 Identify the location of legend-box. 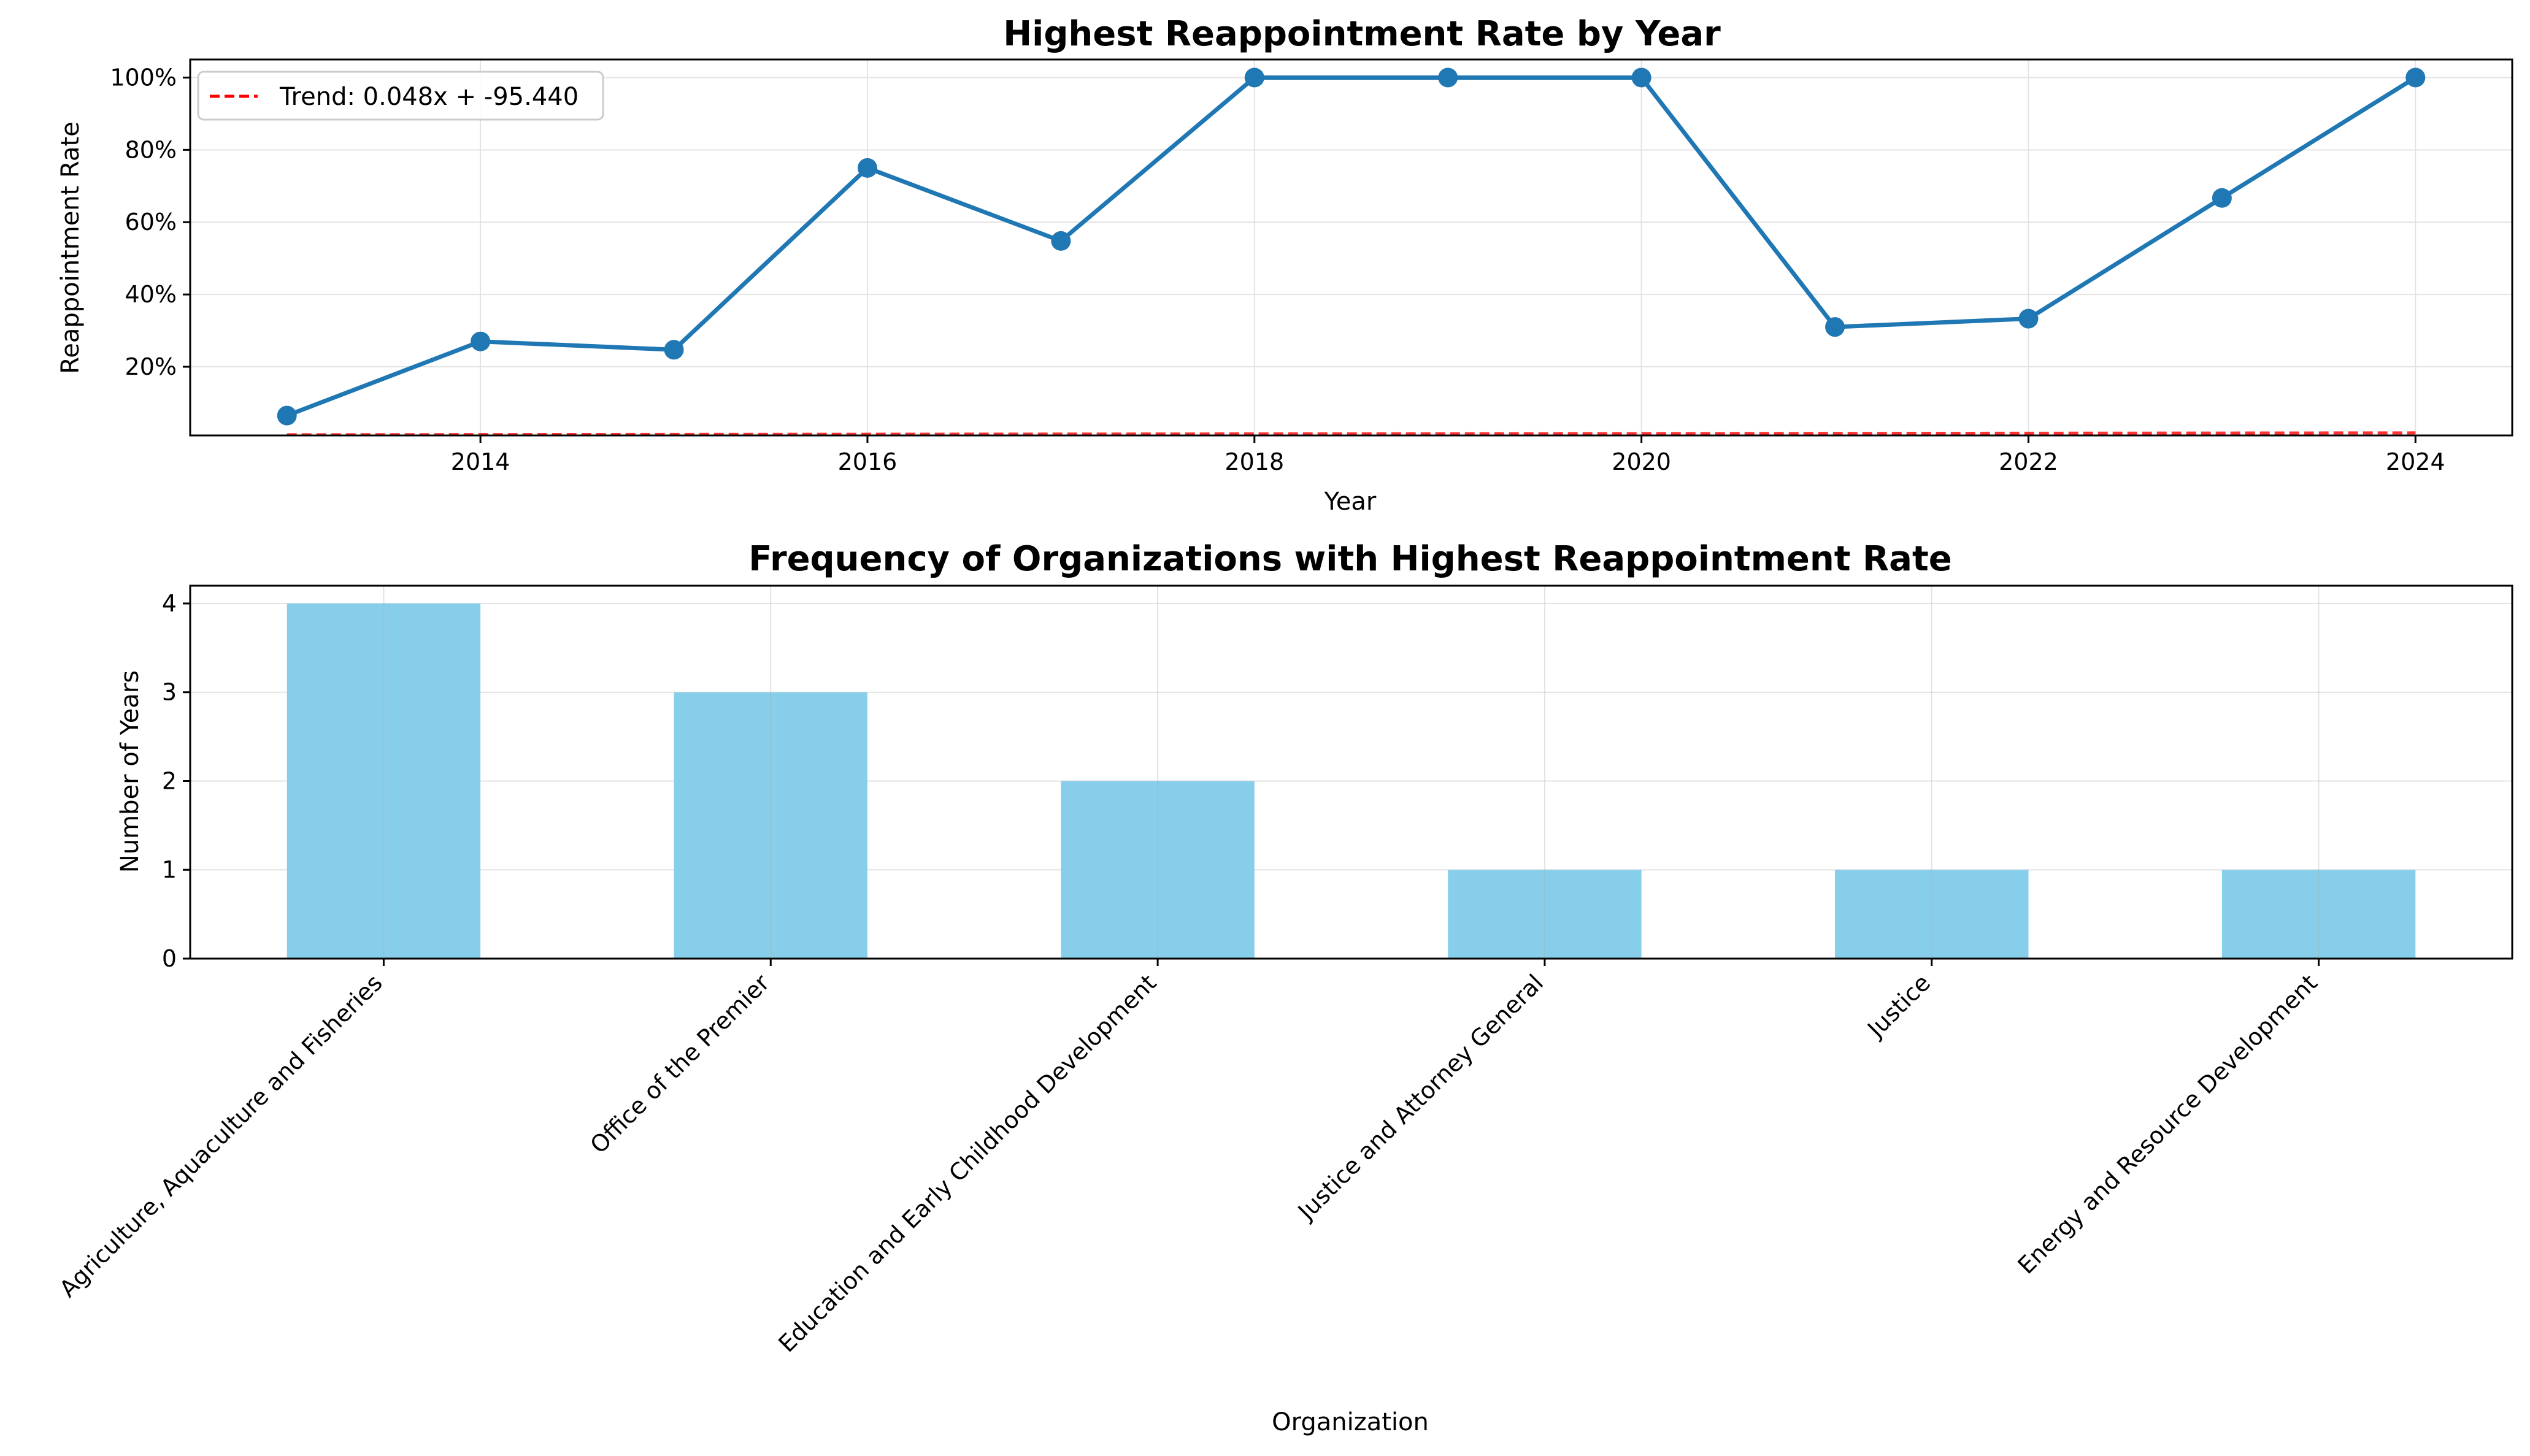
(400, 96).